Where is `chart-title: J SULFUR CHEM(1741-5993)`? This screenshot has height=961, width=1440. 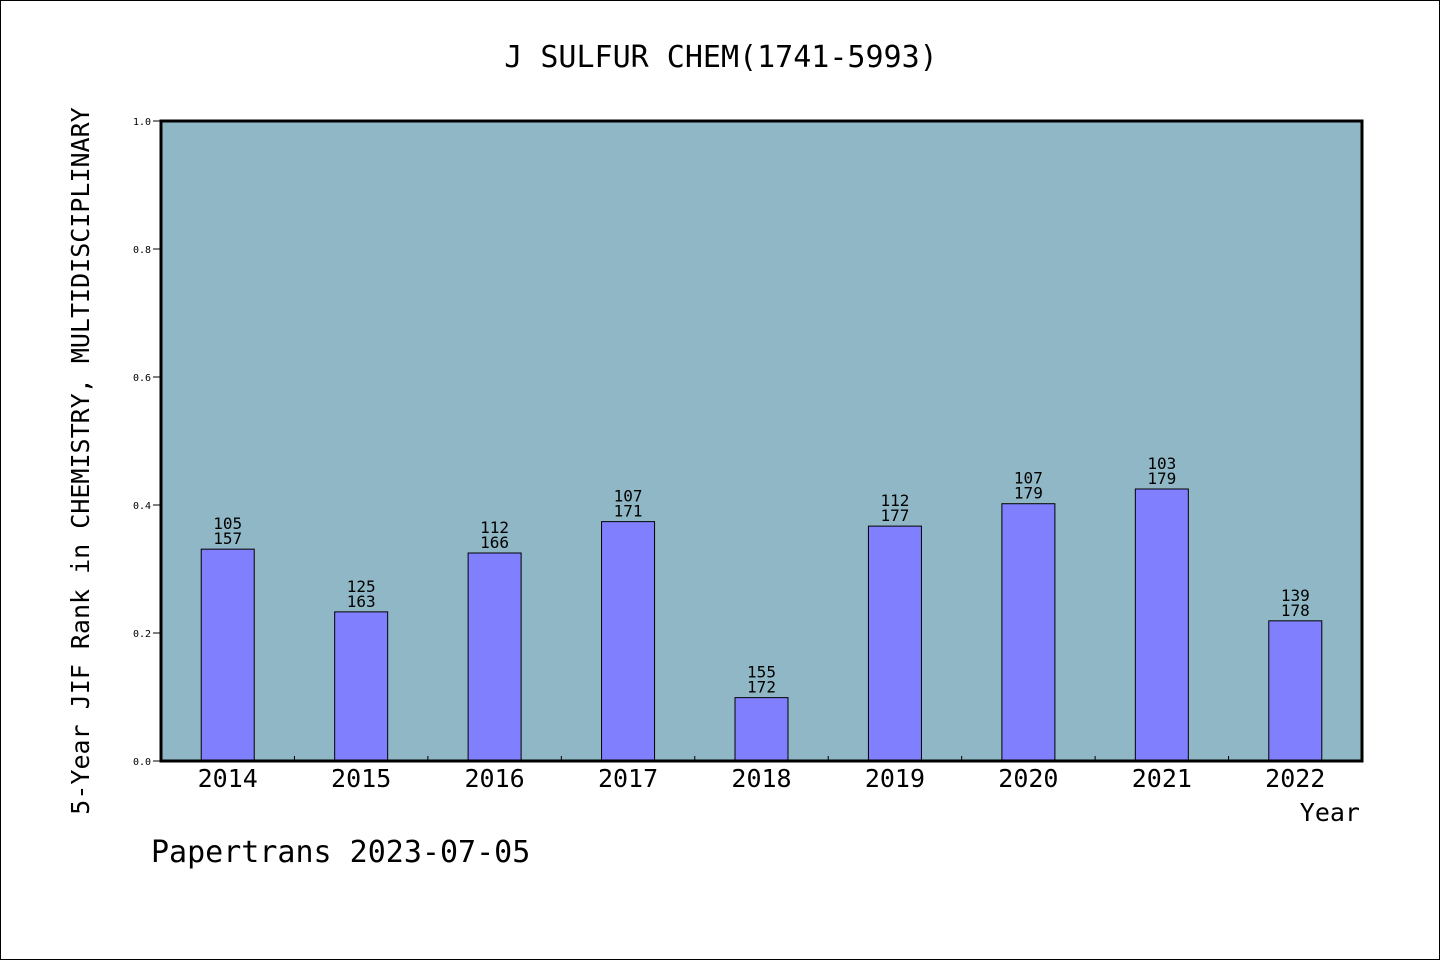
chart-title: J SULFUR CHEM(1741-5993) is located at coordinates (720, 57).